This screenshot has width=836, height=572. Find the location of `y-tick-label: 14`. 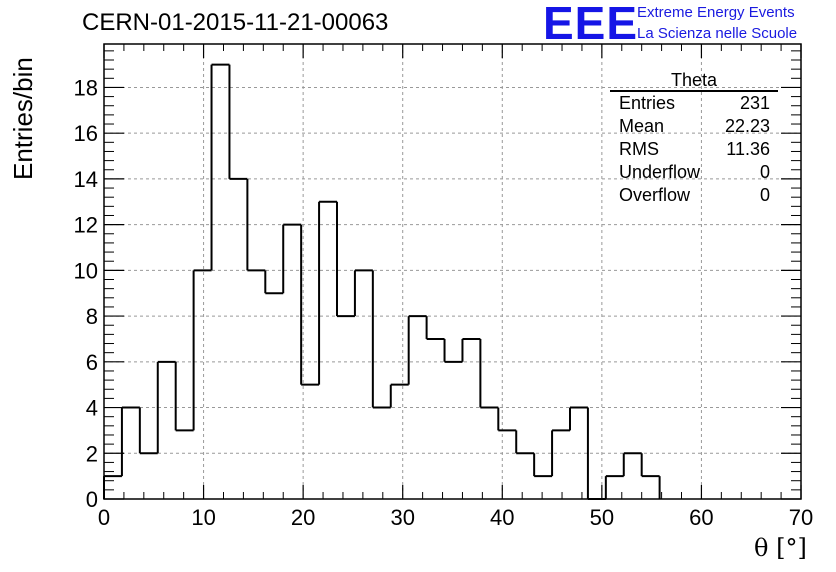

y-tick-label: 14 is located at coordinates (86, 179).